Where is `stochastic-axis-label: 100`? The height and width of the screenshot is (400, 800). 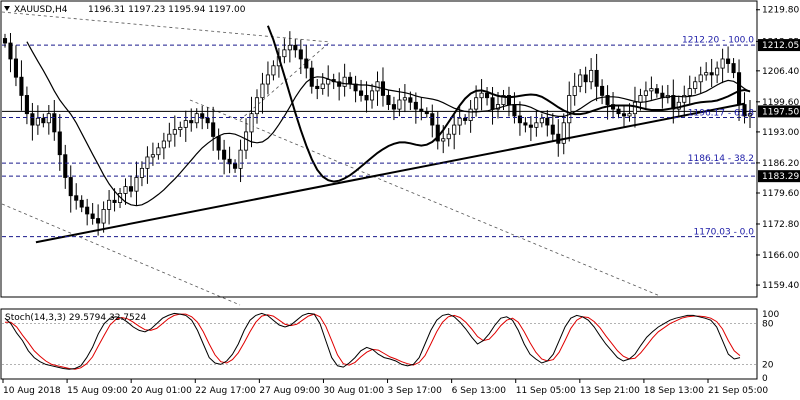
stochastic-axis-label: 100 is located at coordinates (770, 315).